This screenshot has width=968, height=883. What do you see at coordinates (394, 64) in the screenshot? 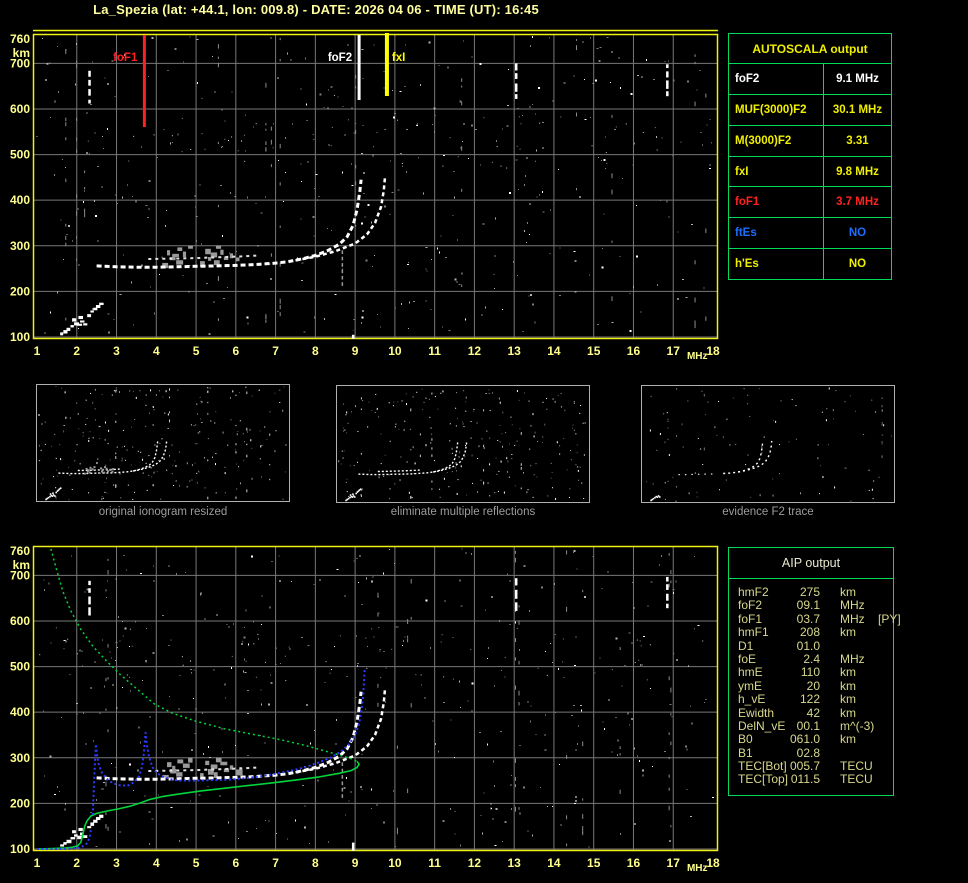
I see `marker-fxI: fxI` at bounding box center [394, 64].